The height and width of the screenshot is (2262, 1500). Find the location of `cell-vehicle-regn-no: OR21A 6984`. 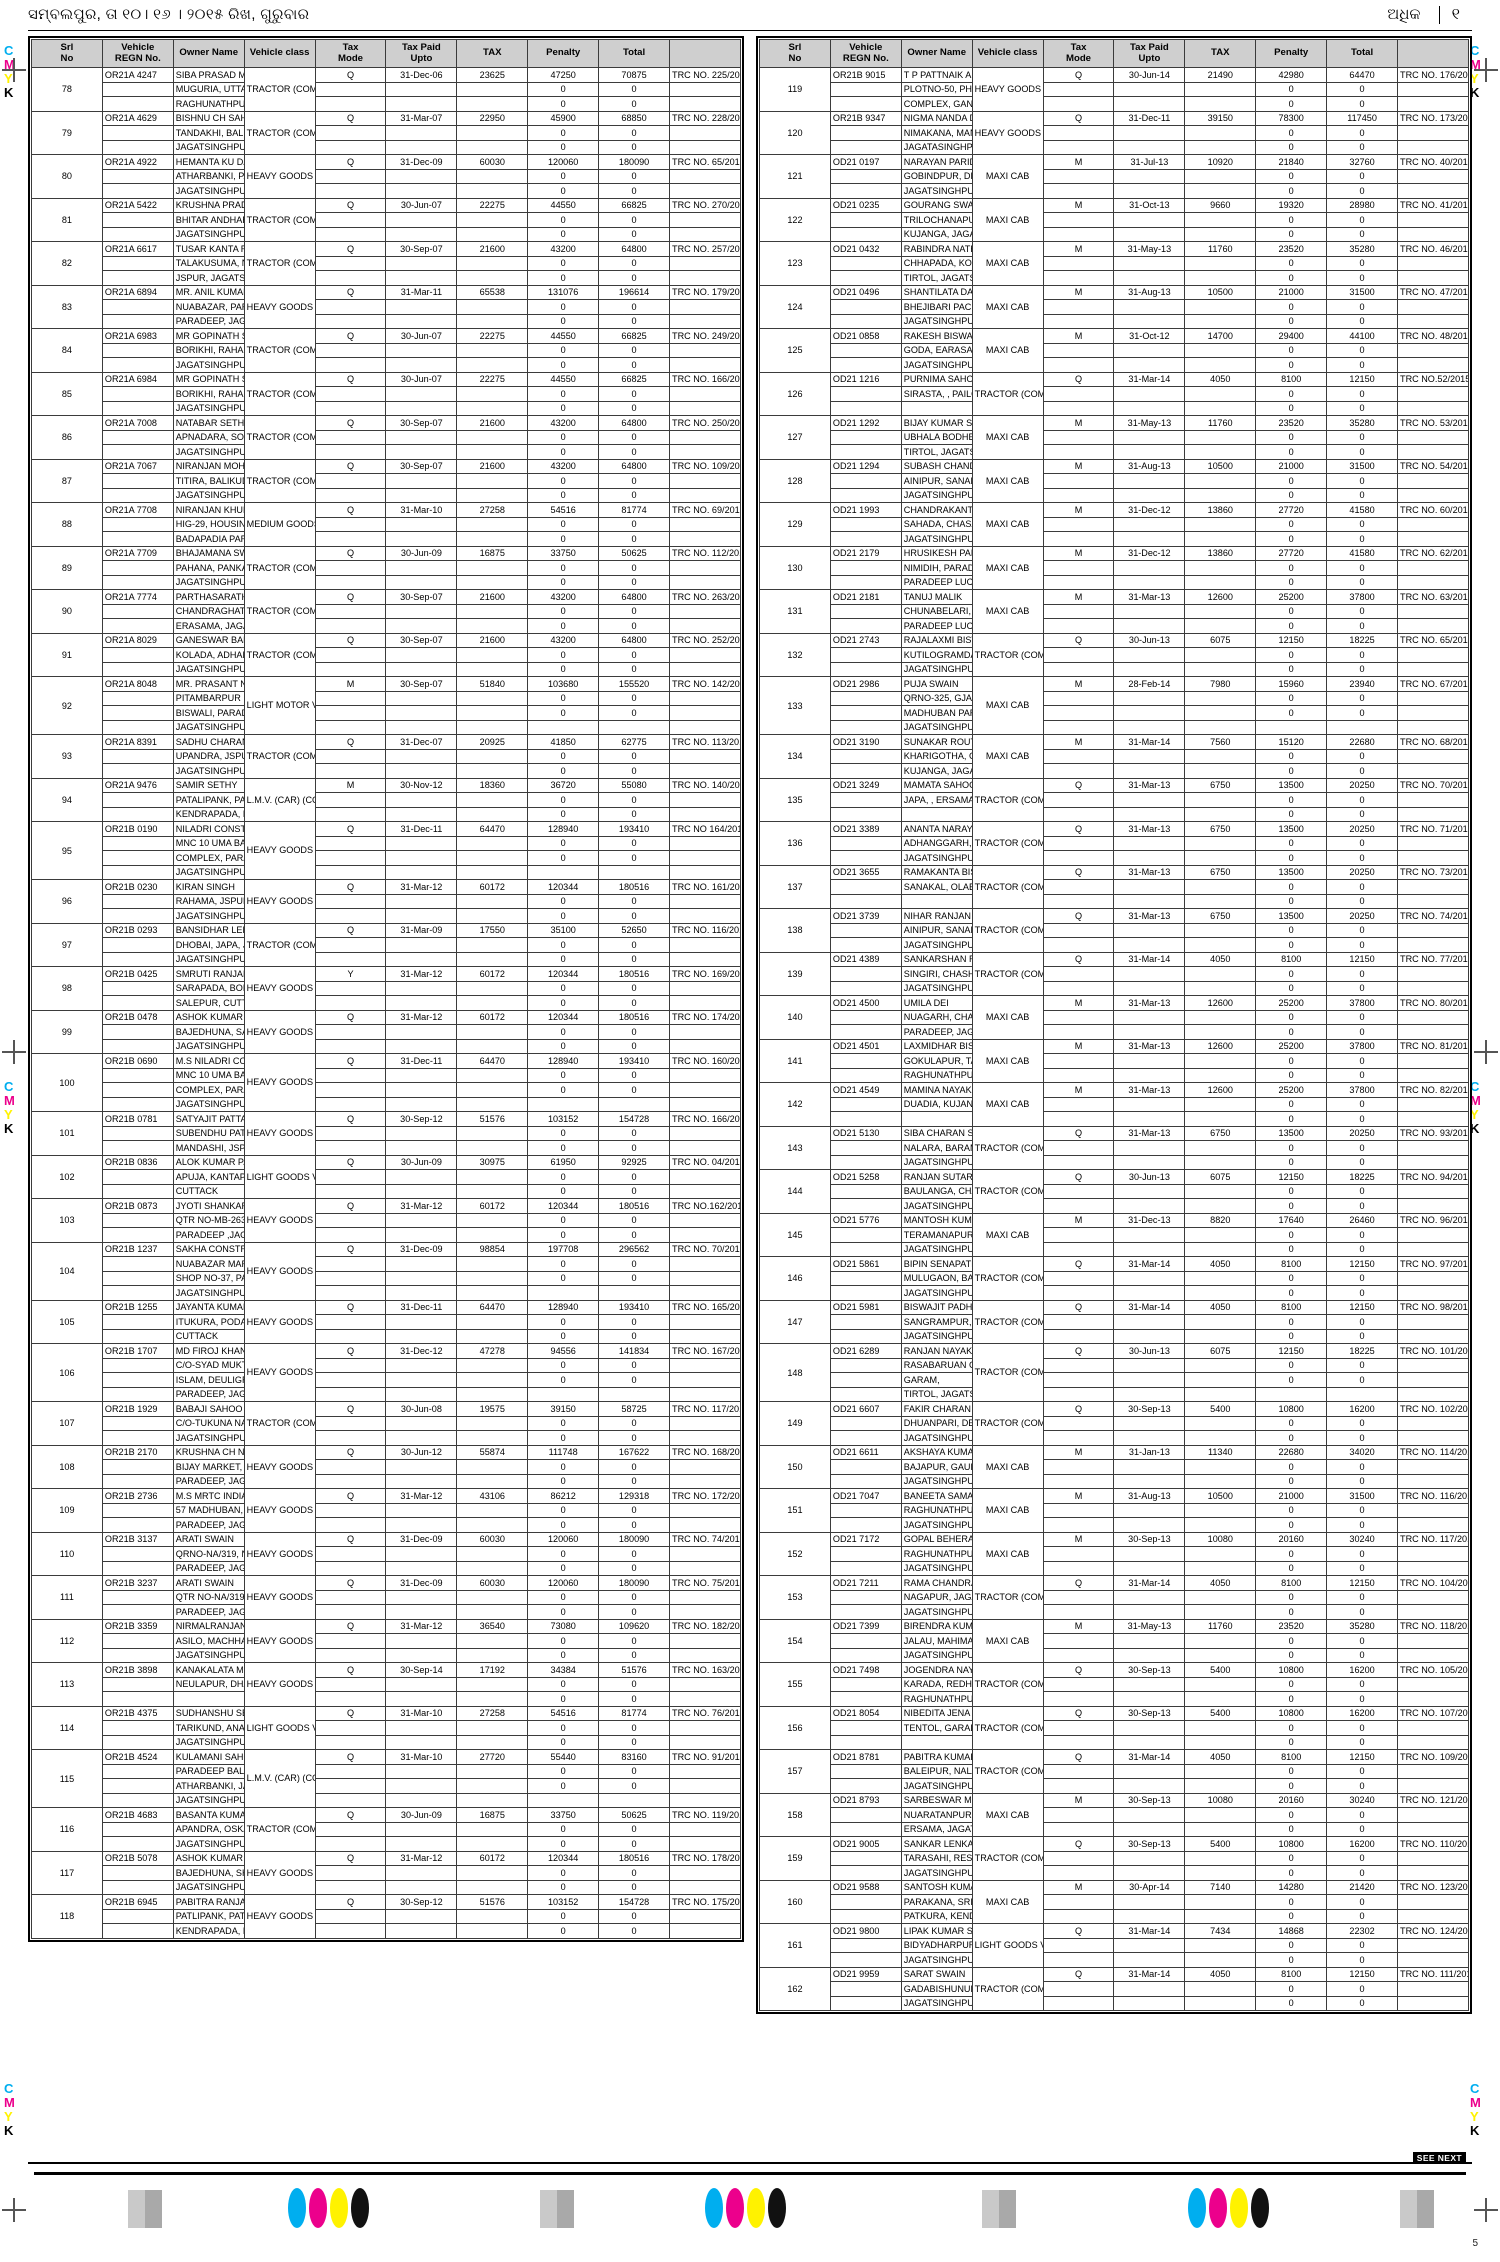

cell-vehicle-regn-no: OR21A 6984 is located at coordinates (137, 379).